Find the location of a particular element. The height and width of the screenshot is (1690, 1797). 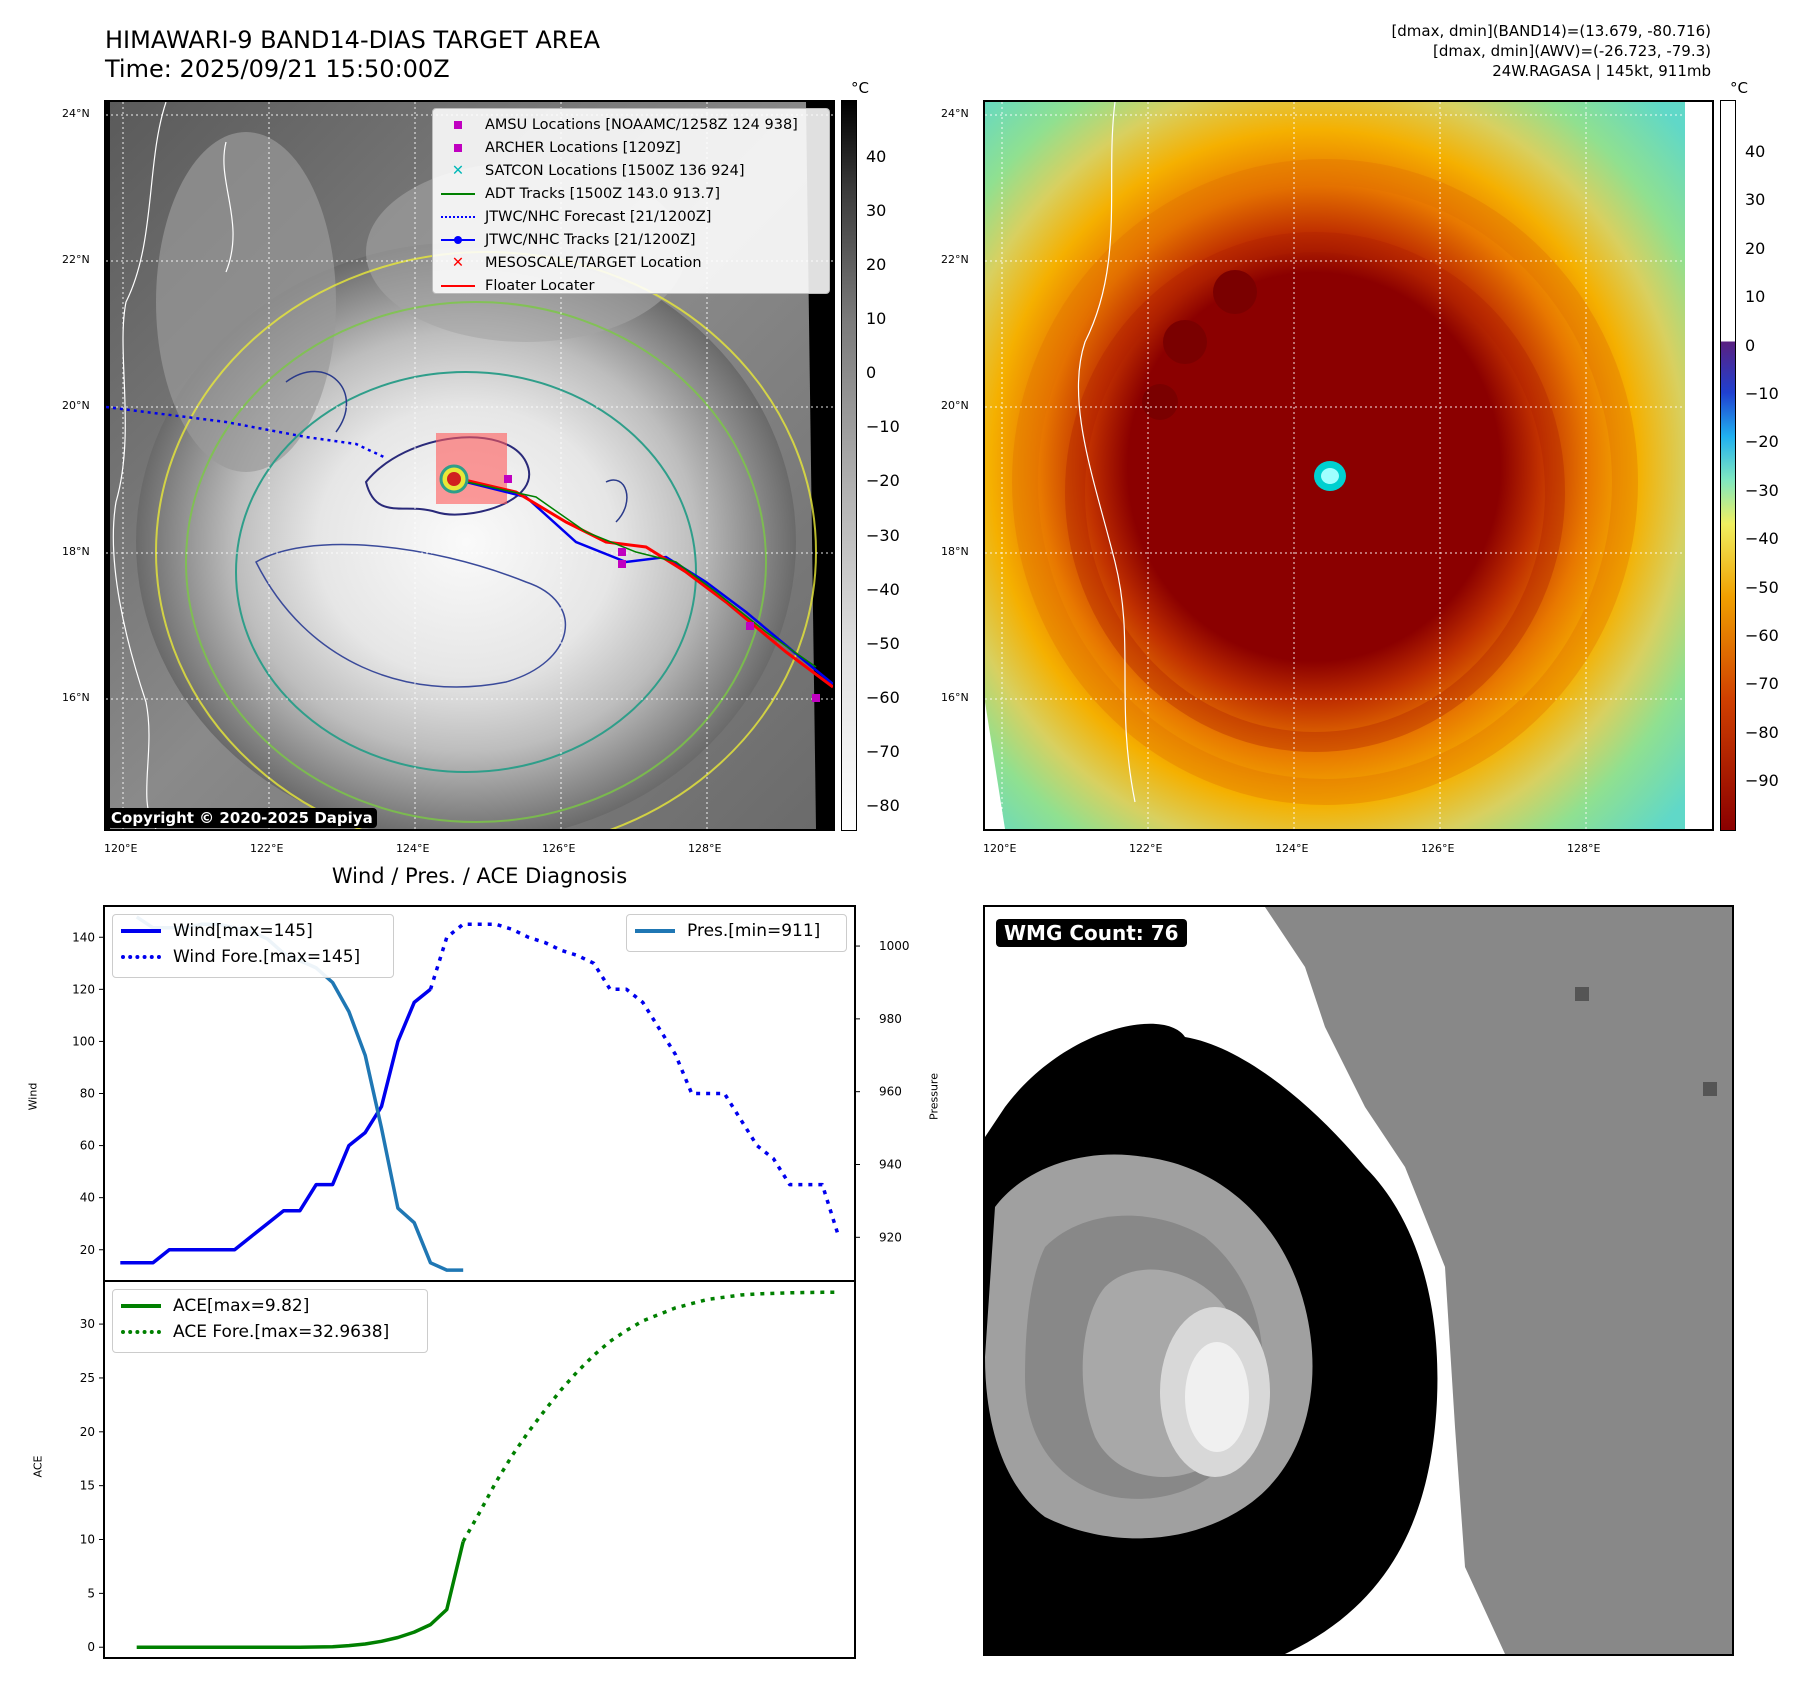

awv-lon-tick: 120°E is located at coordinates (1000, 848).